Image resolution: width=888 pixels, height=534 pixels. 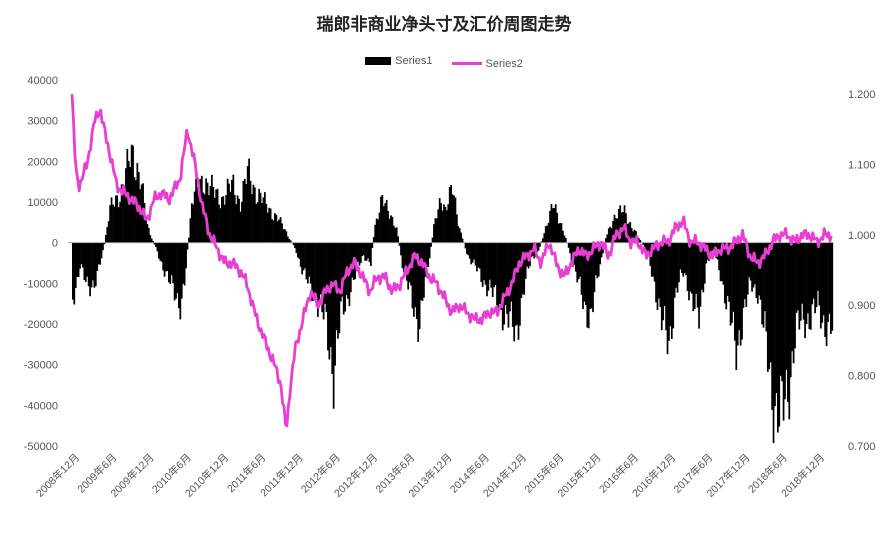 I want to click on left-tick-label: 0, so click(x=55, y=244).